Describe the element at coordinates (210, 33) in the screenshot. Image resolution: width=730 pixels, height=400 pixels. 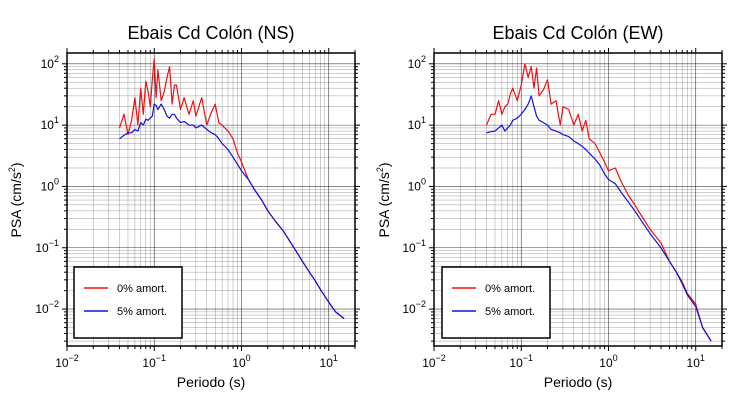
I see `chart-title: Ebais Cd Colón (NS)` at that location.